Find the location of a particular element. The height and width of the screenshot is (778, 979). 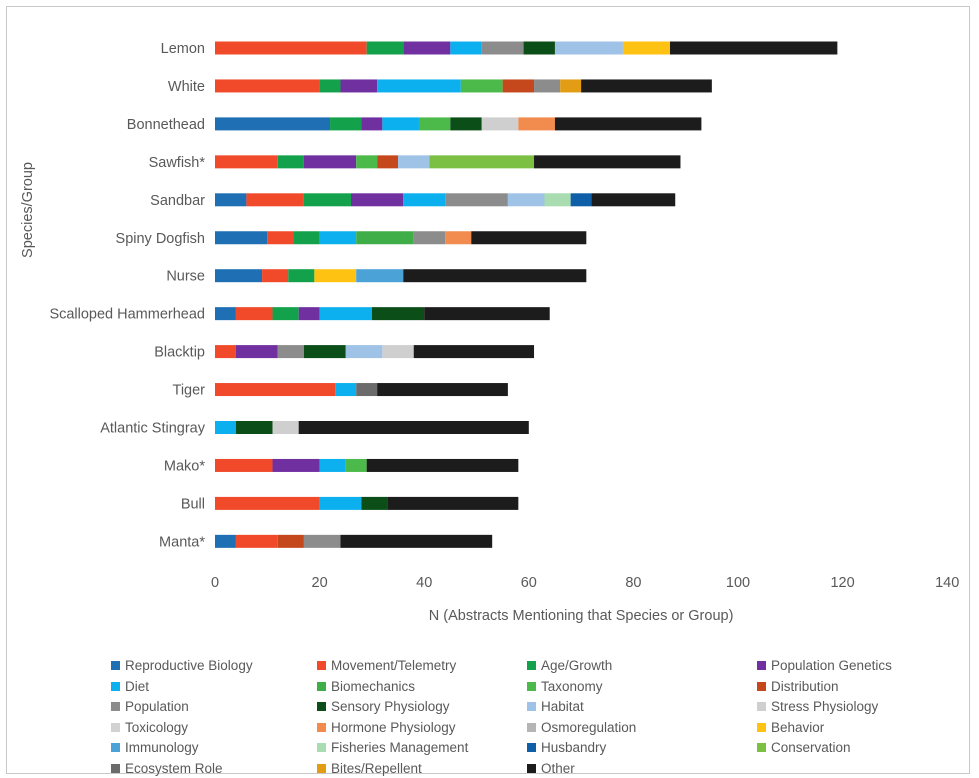

legend-label: Age/Growth is located at coordinates (577, 665).